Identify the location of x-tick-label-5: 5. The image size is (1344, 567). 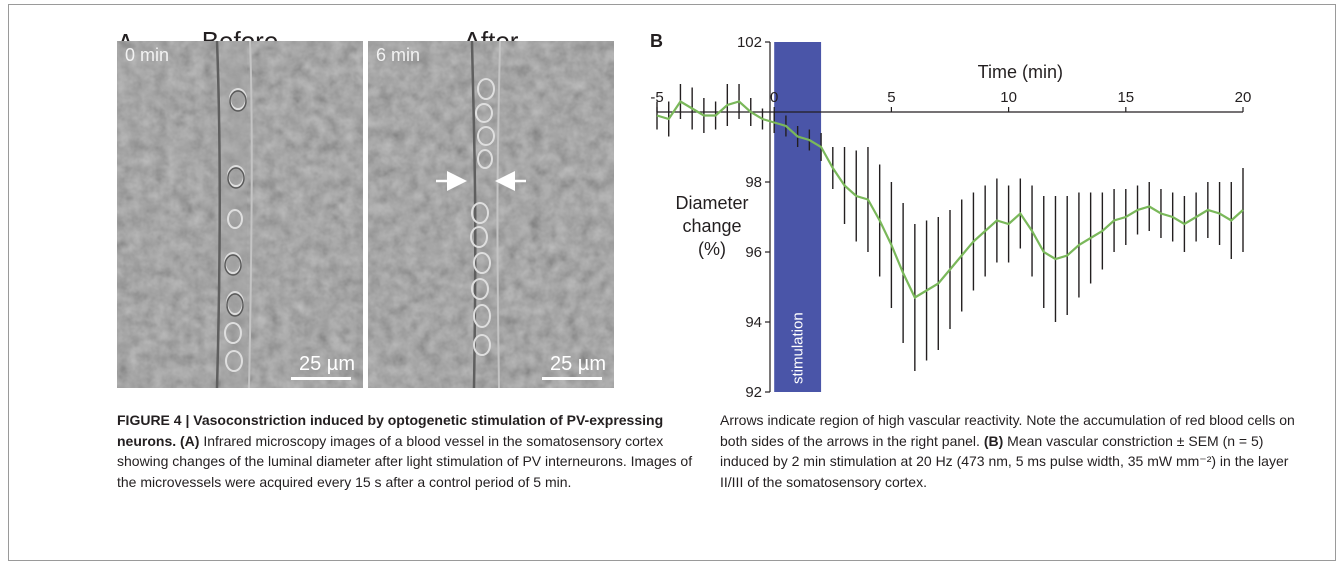
(891, 97).